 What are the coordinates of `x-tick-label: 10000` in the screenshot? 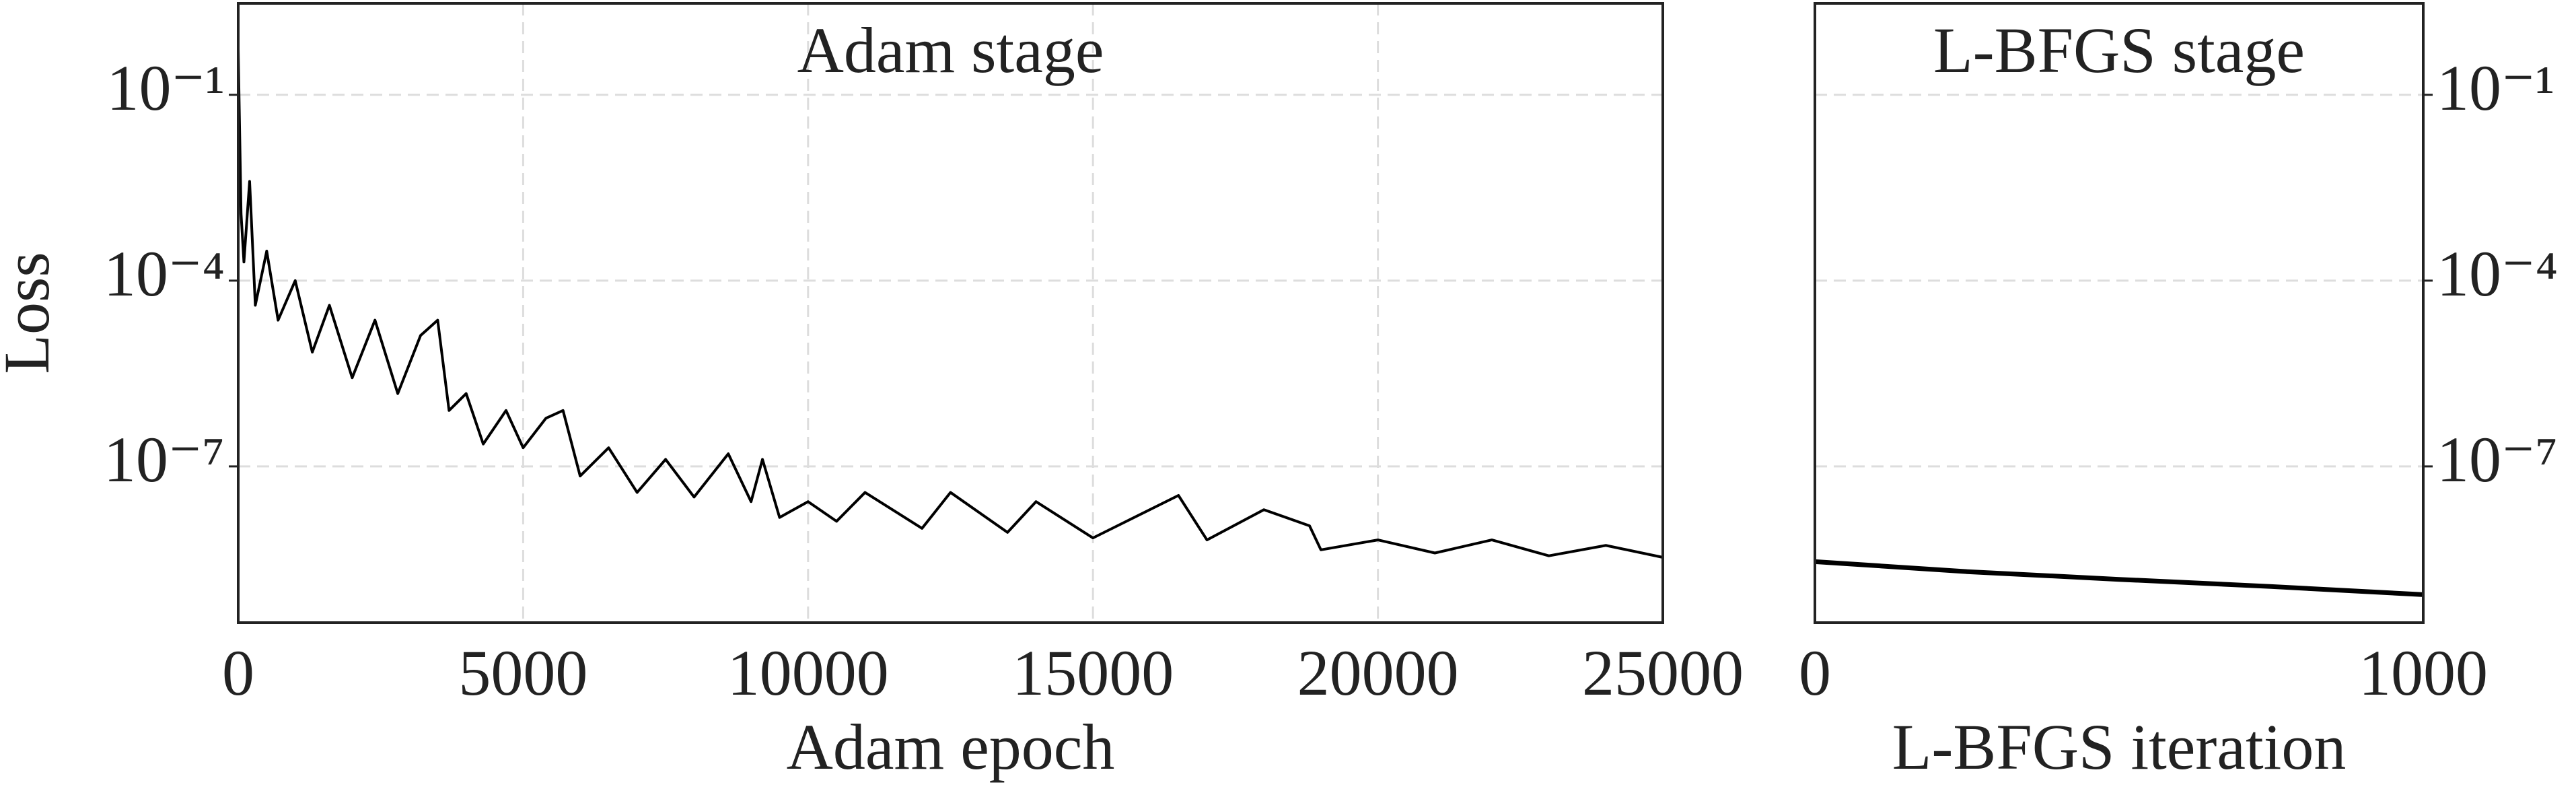 It's located at (808, 673).